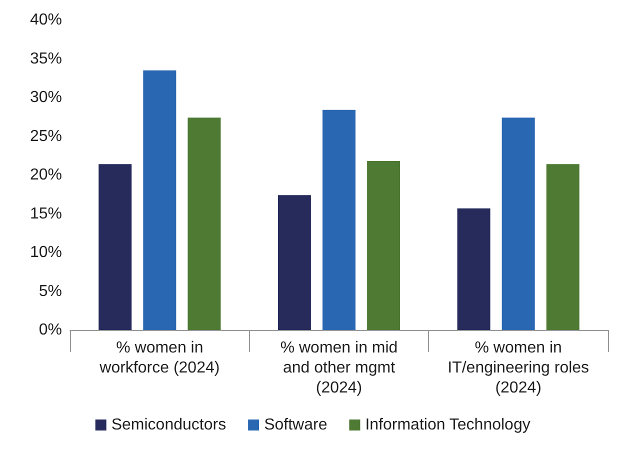 The height and width of the screenshot is (450, 626). Describe the element at coordinates (296, 425) in the screenshot. I see `legend-label: Software` at that location.